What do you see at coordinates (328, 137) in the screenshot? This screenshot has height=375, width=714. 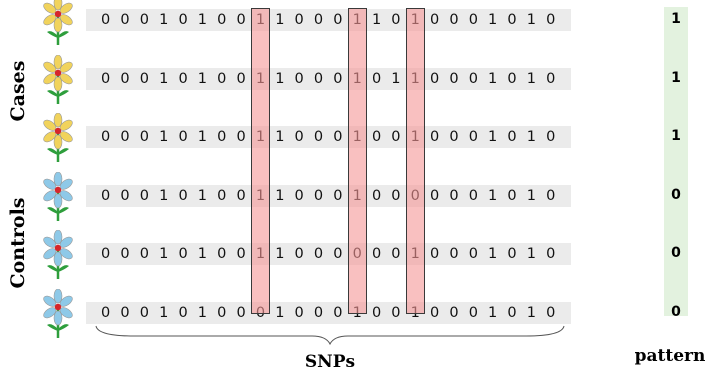 I see `snp-row: 000101001100010010001010` at bounding box center [328, 137].